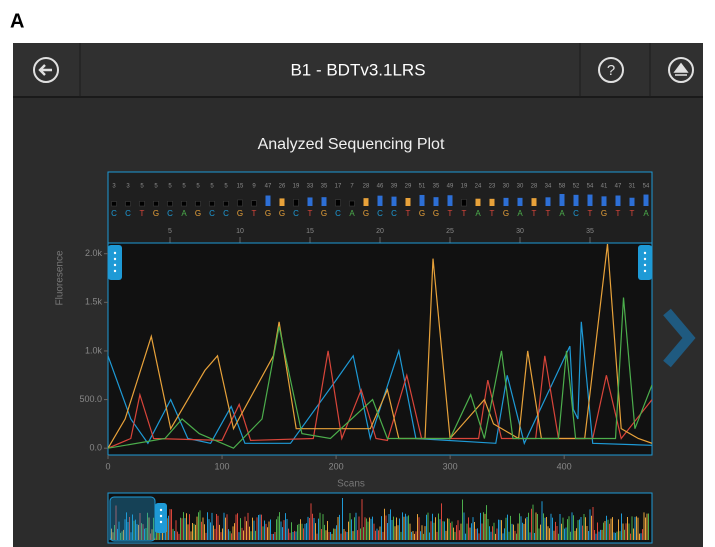 Image resolution: width=715 pixels, height=547 pixels. Describe the element at coordinates (520, 231) in the screenshot. I see `position-label: 30` at that location.